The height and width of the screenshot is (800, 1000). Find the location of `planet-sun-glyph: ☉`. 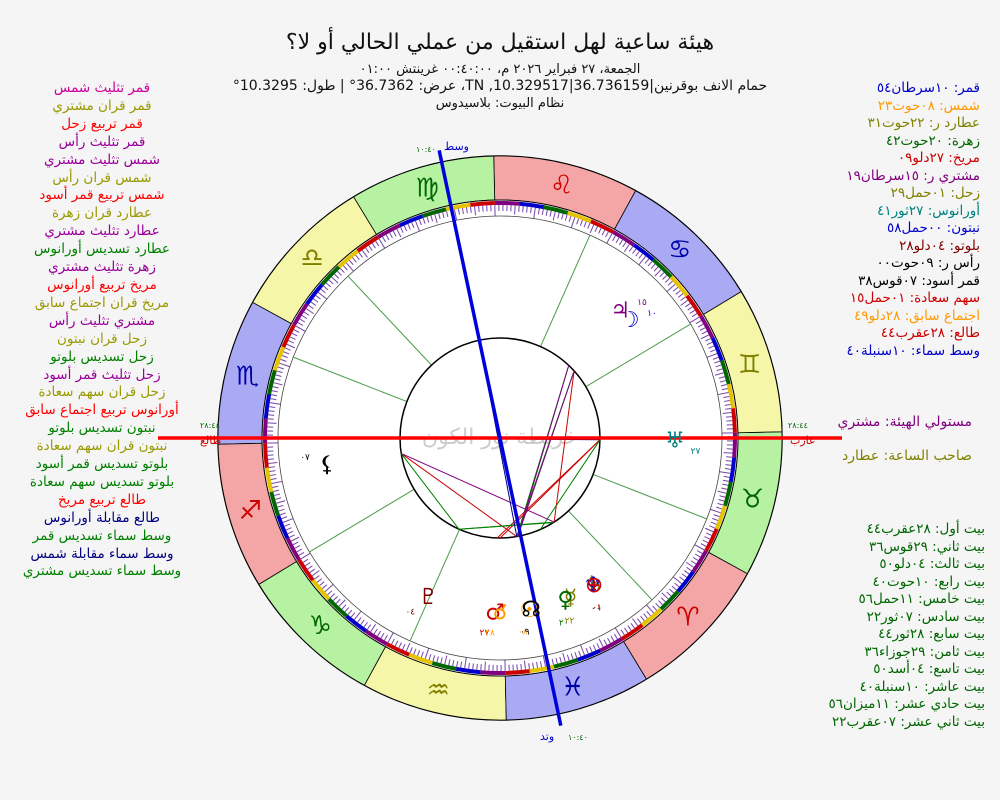

planet-sun-glyph: ☉ is located at coordinates (530, 610).